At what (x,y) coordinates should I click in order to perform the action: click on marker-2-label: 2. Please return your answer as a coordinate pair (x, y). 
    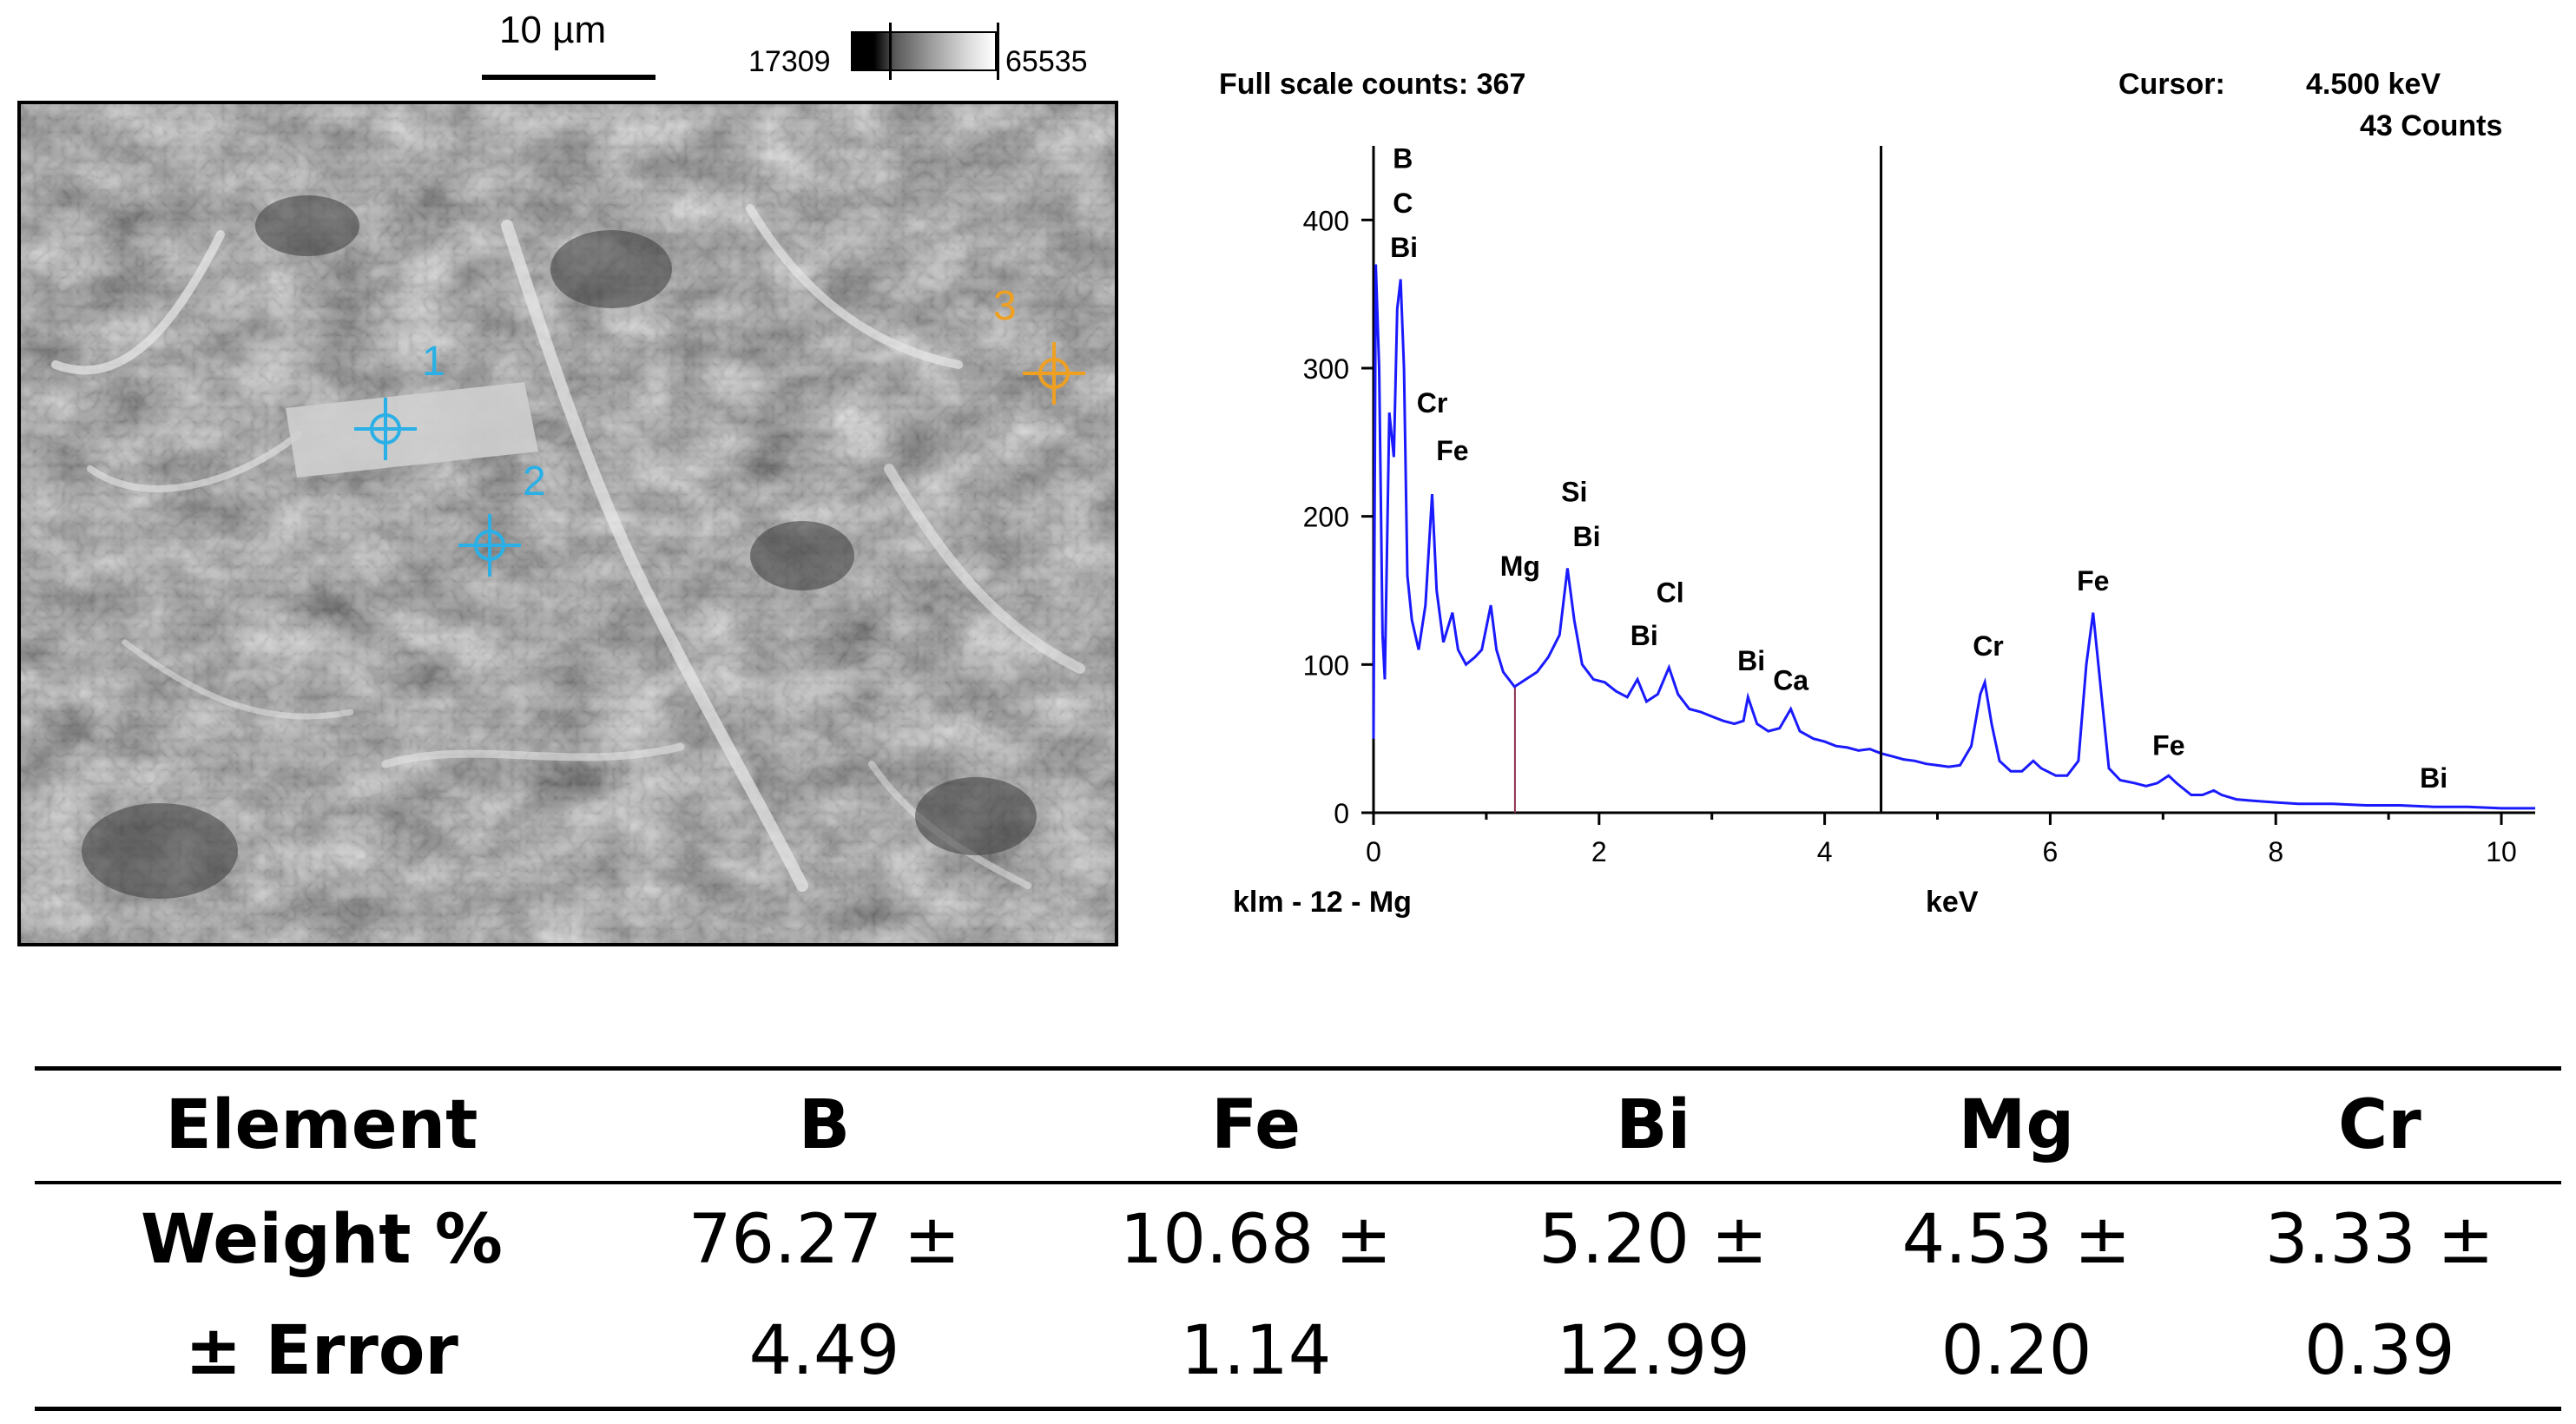
    Looking at the image, I should click on (534, 481).